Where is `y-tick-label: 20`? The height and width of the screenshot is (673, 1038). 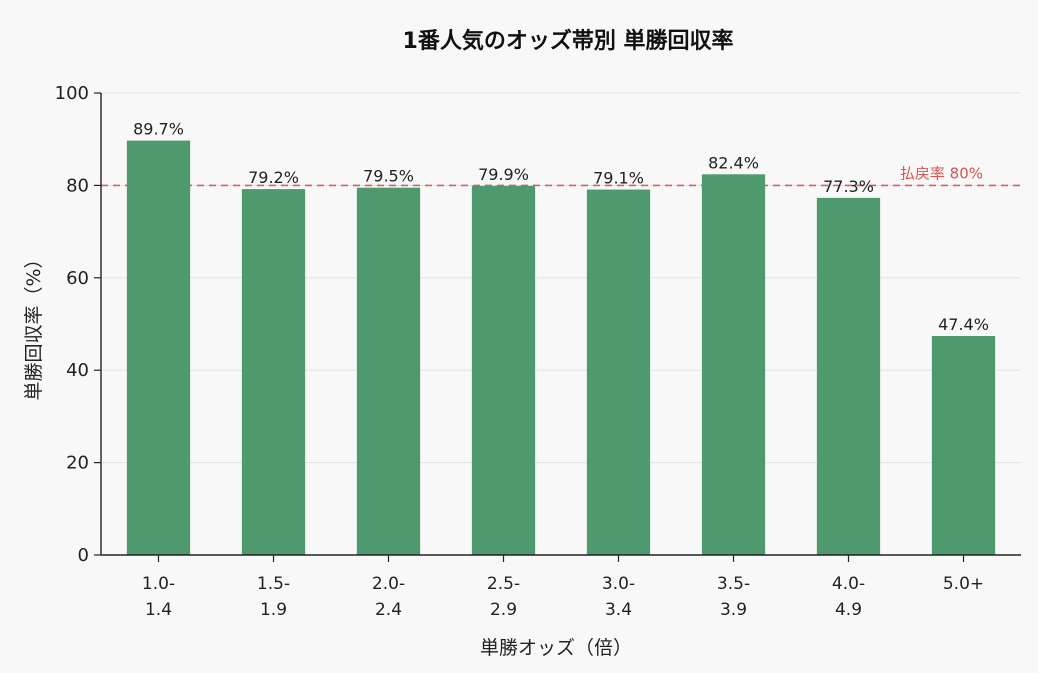 y-tick-label: 20 is located at coordinates (77, 463).